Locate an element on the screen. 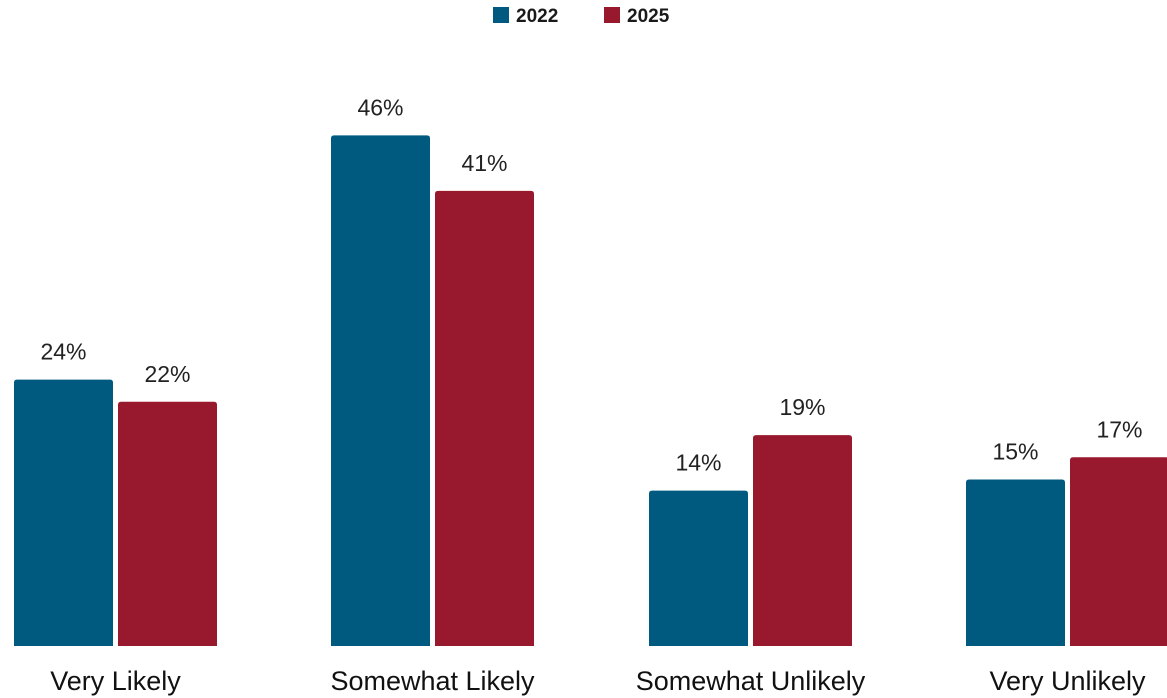  value-label-somewhat-likely-2025: 41% is located at coordinates (484, 163).